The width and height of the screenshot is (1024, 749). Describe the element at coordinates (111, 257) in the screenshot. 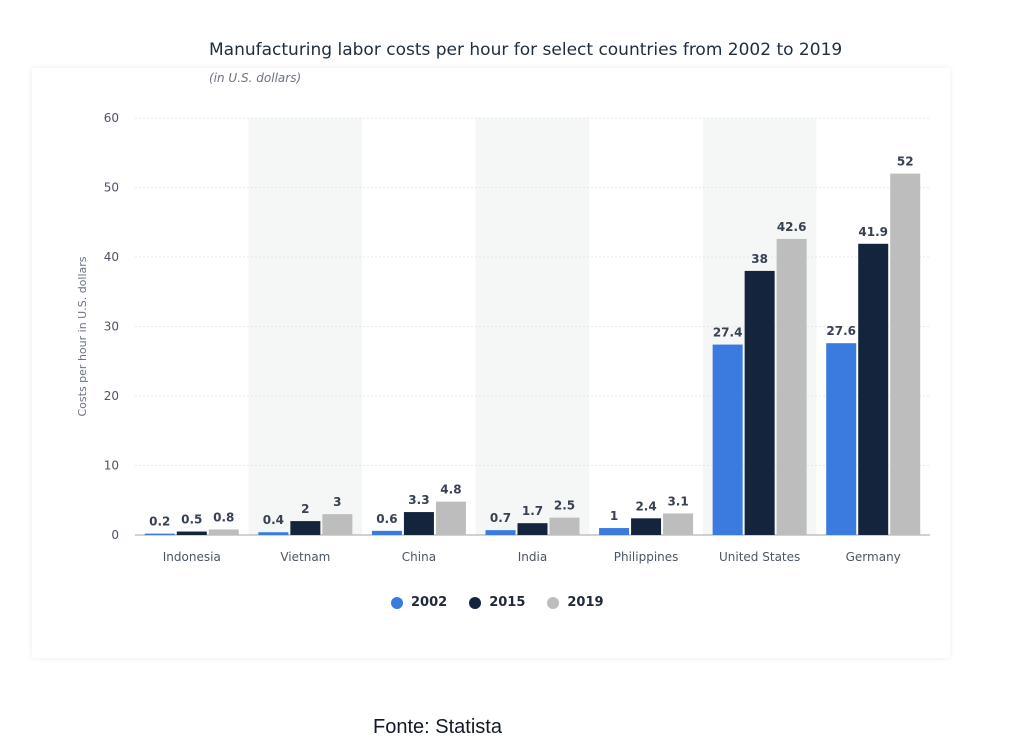

I see `y-tick-label: 40` at that location.